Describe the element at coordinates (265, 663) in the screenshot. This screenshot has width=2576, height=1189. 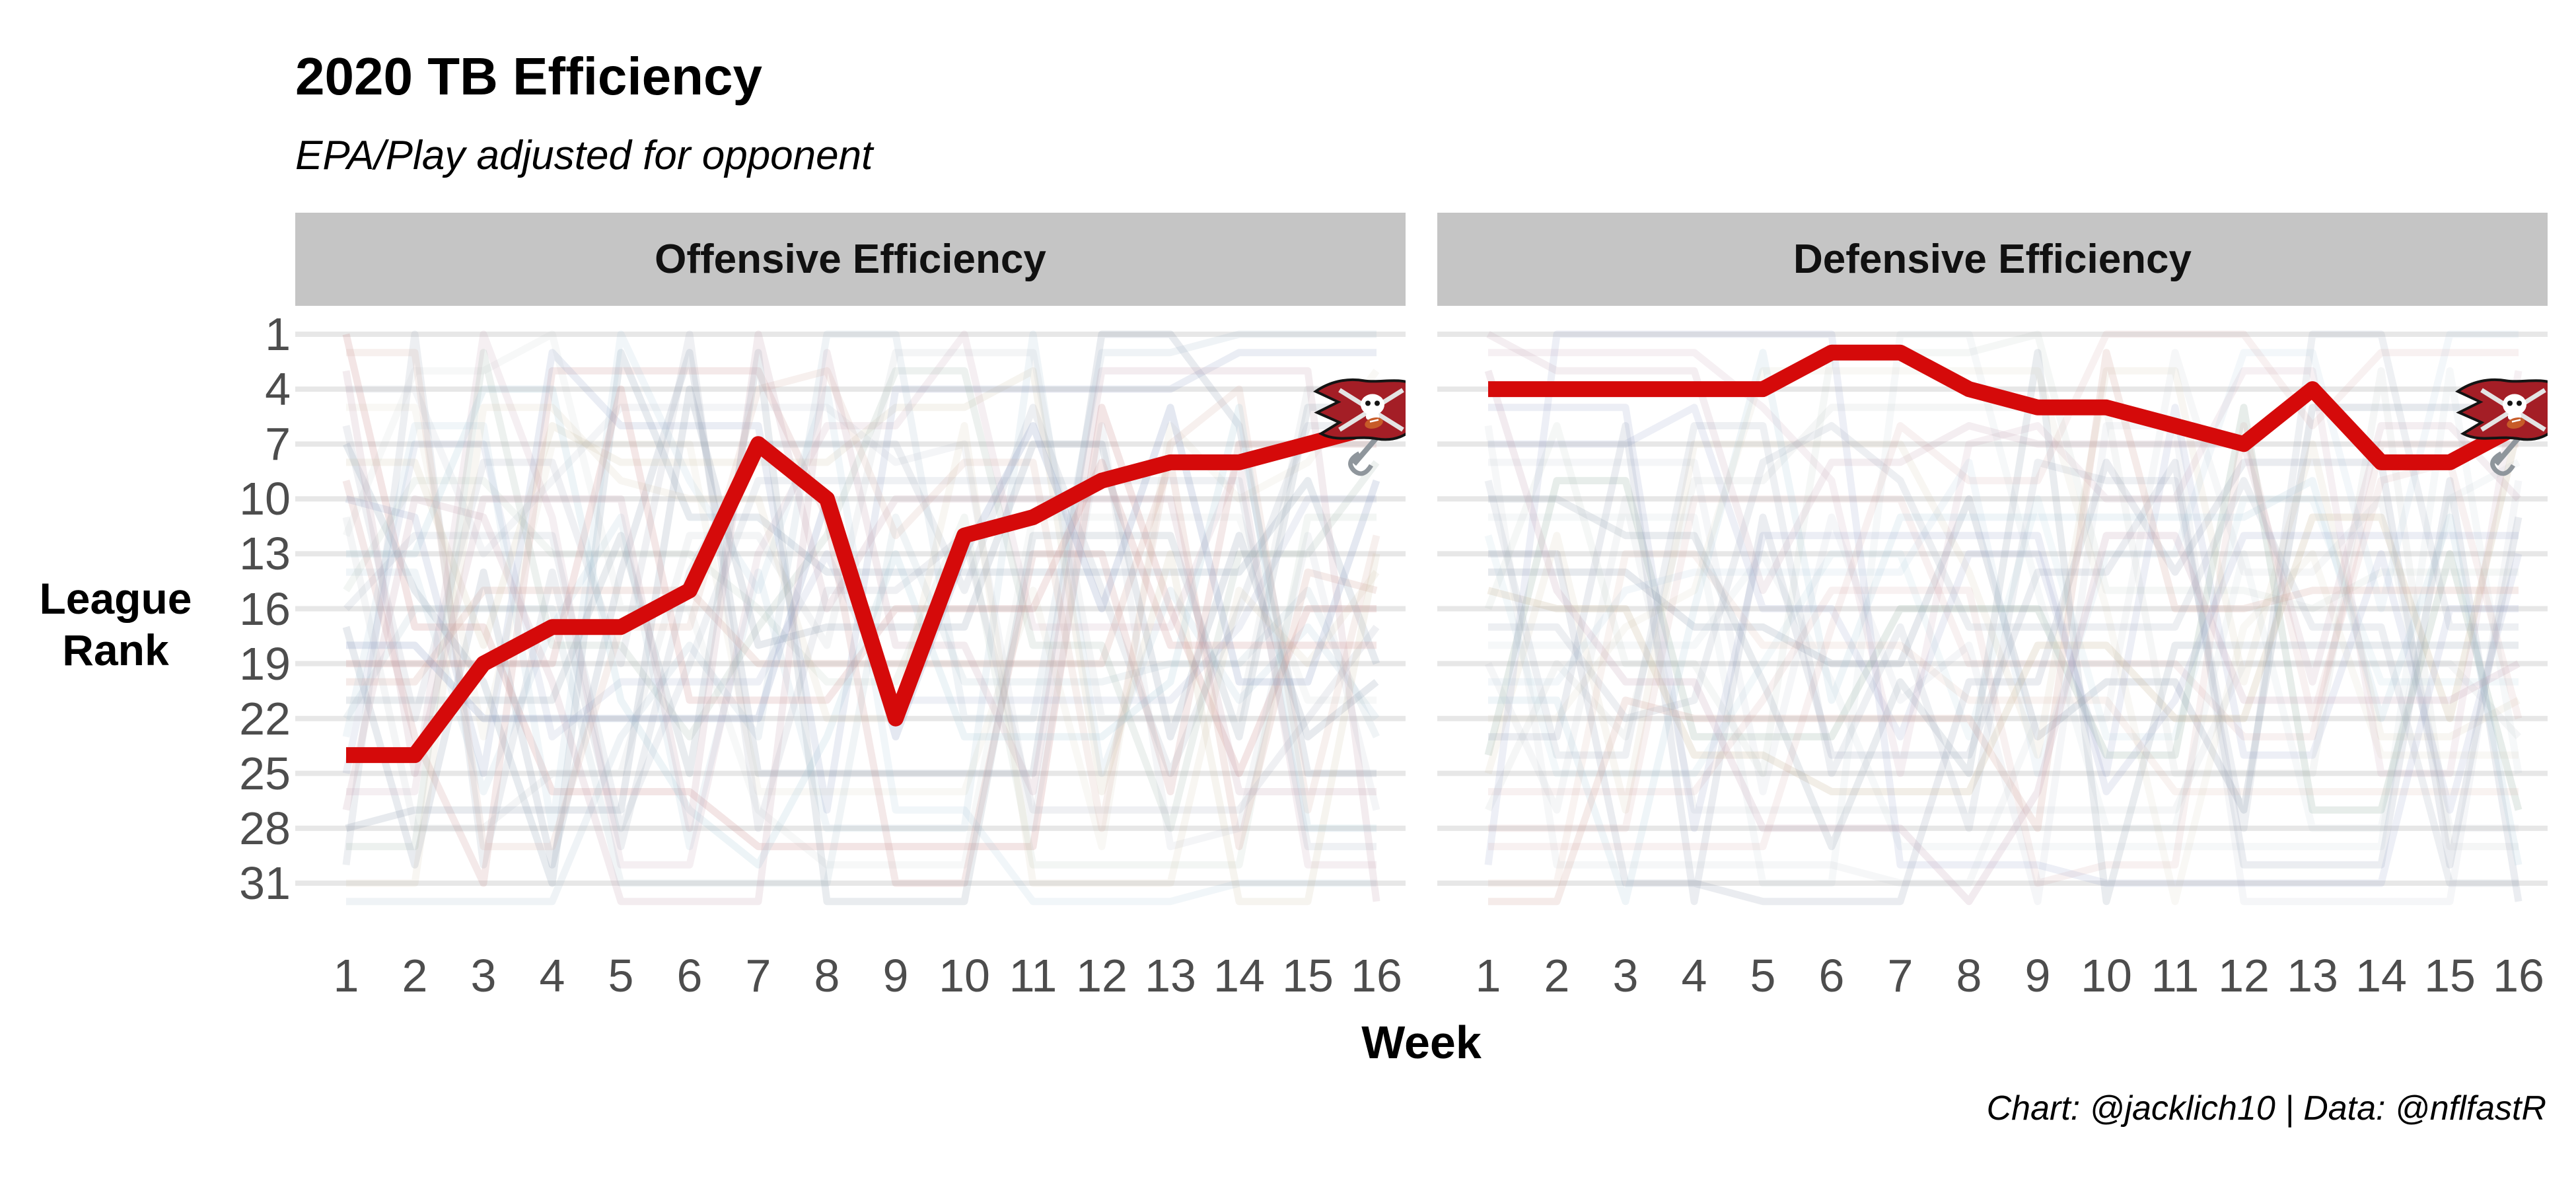
I see `y-tick-label: 19` at that location.